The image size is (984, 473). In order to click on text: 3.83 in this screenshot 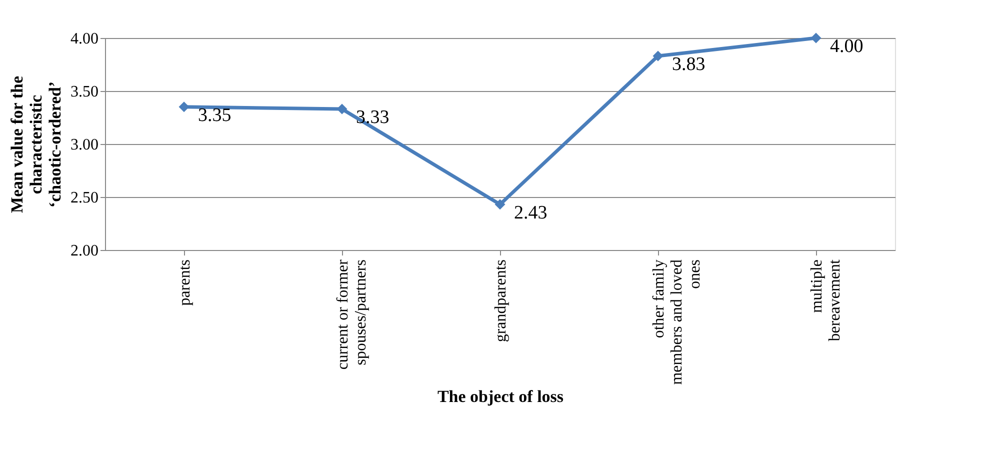, I will do `click(689, 65)`.